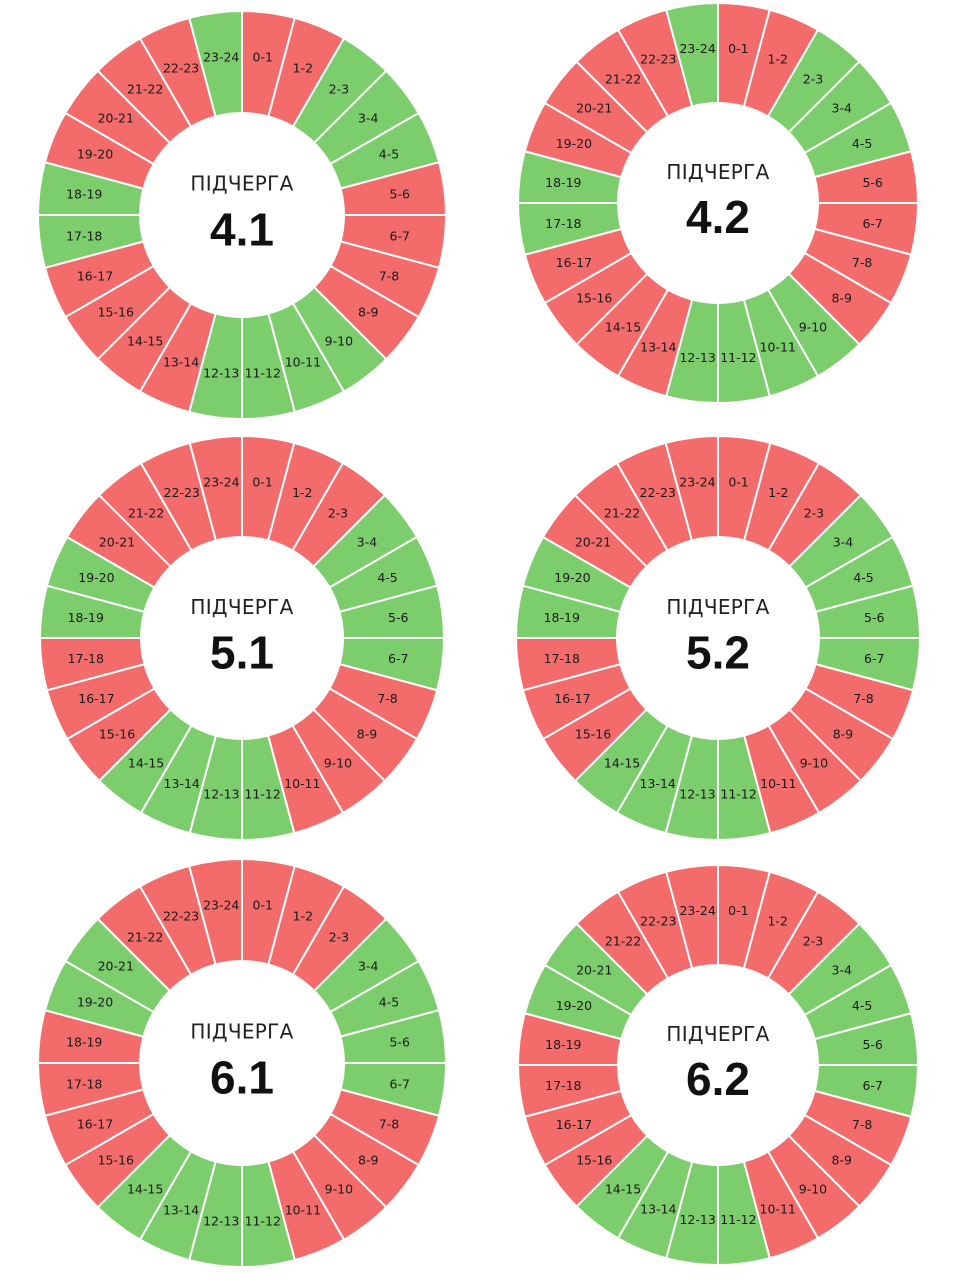  Describe the element at coordinates (718, 1079) in the screenshot. I see `group-number: 6.2` at that location.